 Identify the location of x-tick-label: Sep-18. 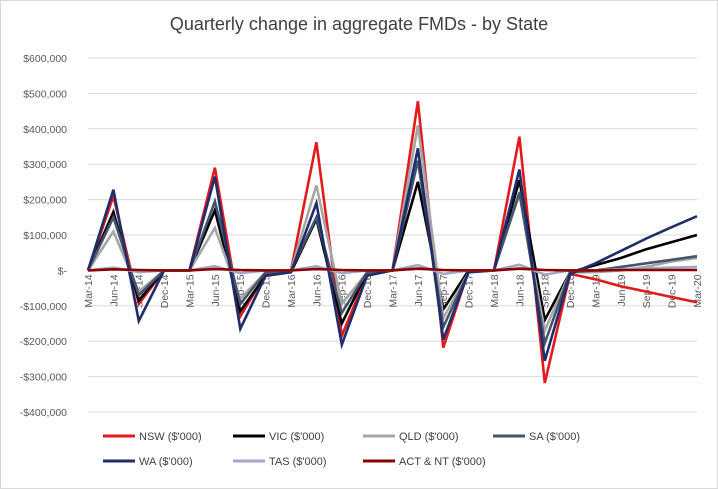
(546, 291).